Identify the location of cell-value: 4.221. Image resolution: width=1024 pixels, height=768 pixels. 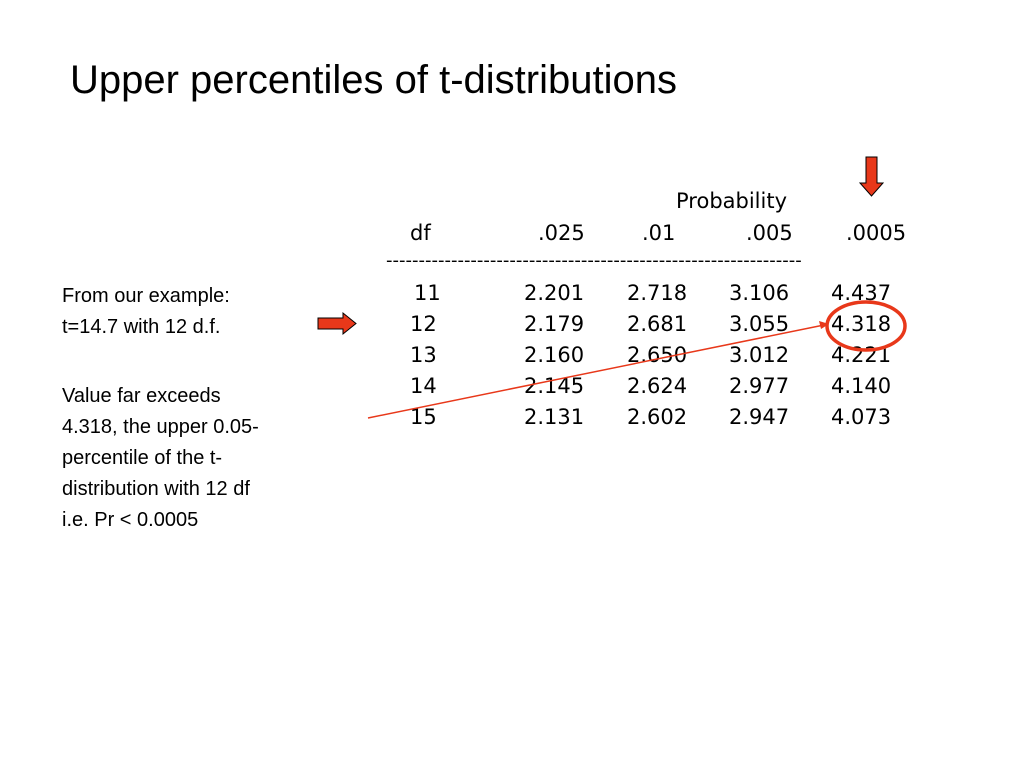
(861, 355).